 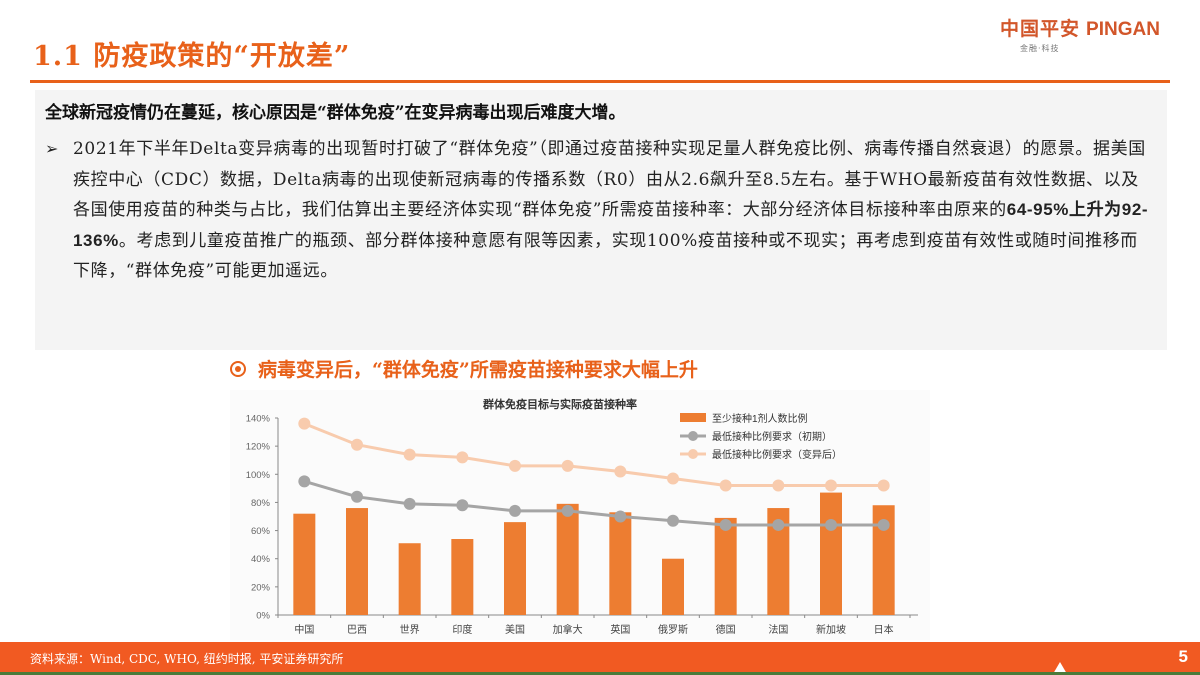 I want to click on footer-bar: 资料来源：Wind, CDC, WHO, 纽约时报, 平安证券研究所 5, so click(x=600, y=658).